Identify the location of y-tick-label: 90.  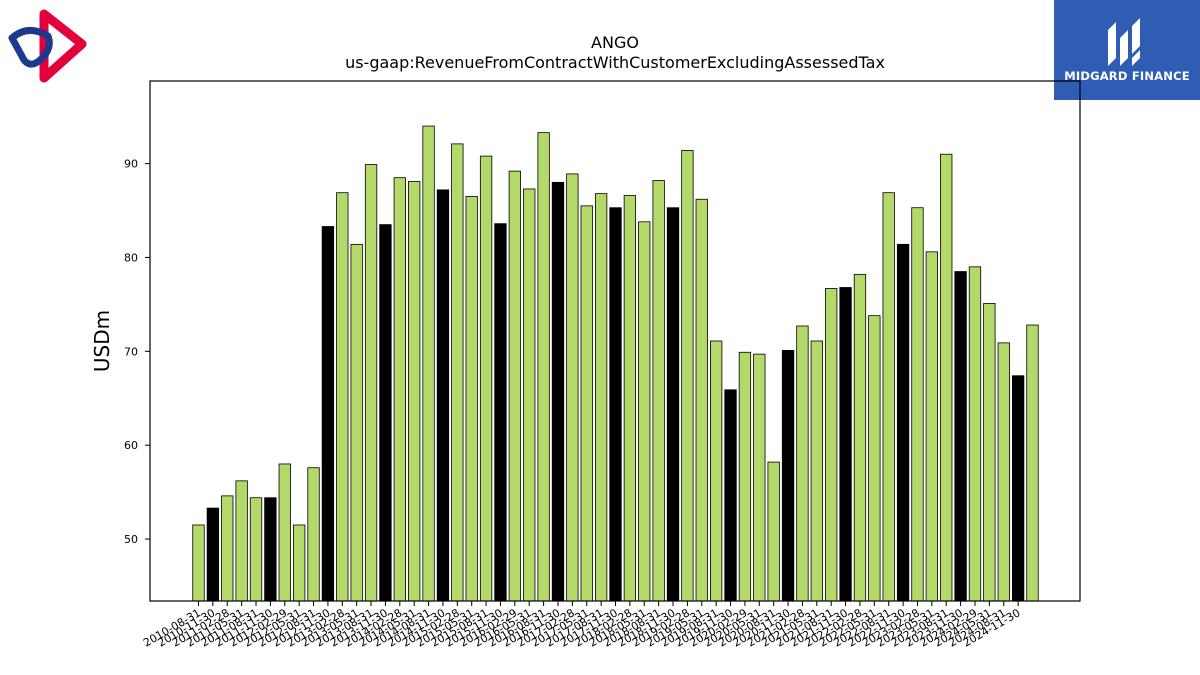
(131, 164).